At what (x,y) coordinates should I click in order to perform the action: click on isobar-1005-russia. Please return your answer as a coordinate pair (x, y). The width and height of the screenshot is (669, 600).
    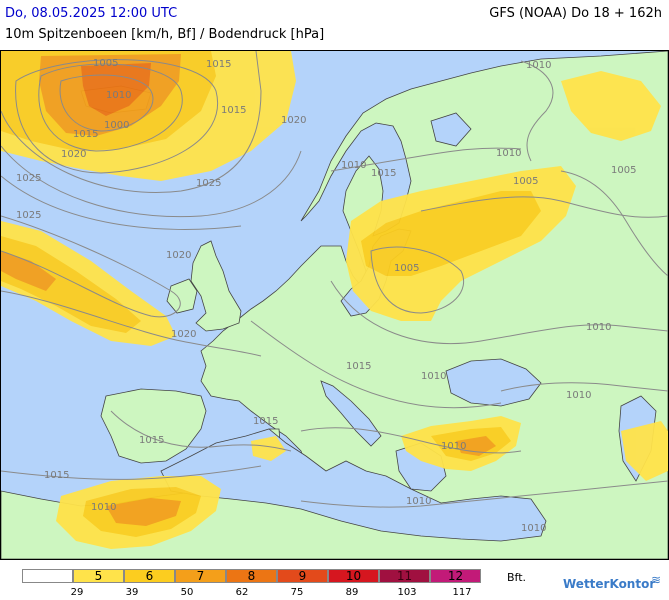
    Looking at the image, I should click on (614, 223).